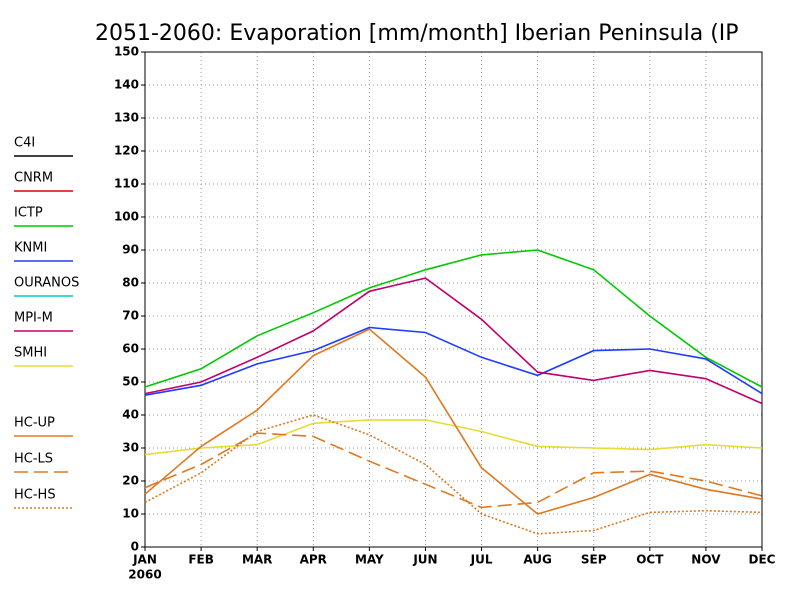 This screenshot has width=800, height=600. Describe the element at coordinates (706, 560) in the screenshot. I see `x-tick-label: NOV` at that location.